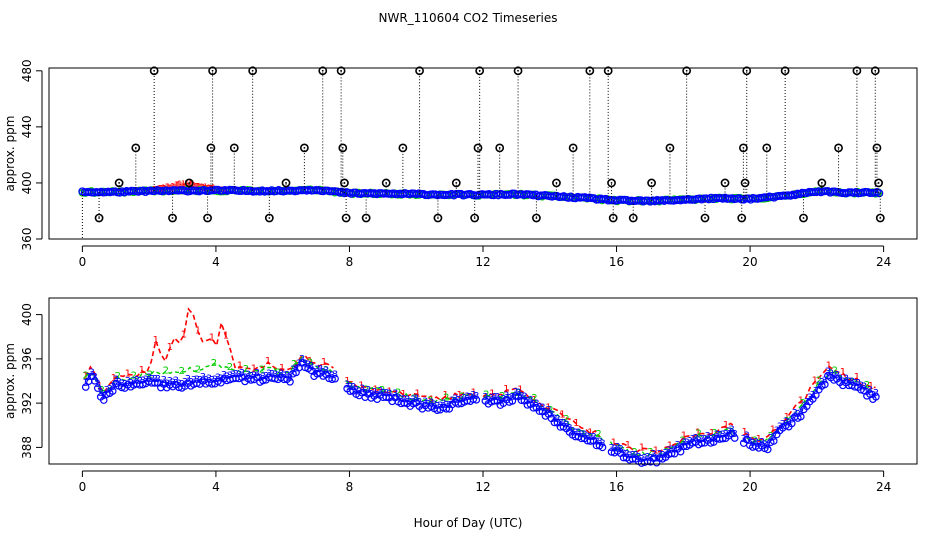 This screenshot has width=936, height=540. What do you see at coordinates (185, 186) in the screenshot?
I see `red-trace-glyph: 1` at bounding box center [185, 186].